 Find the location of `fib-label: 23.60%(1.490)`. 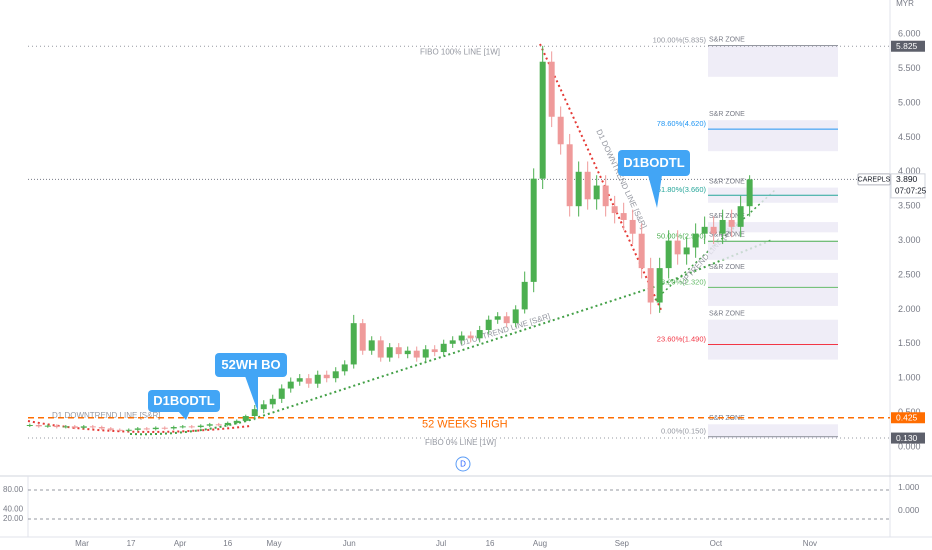

fib-label: 23.60%(1.490) is located at coordinates (682, 338).